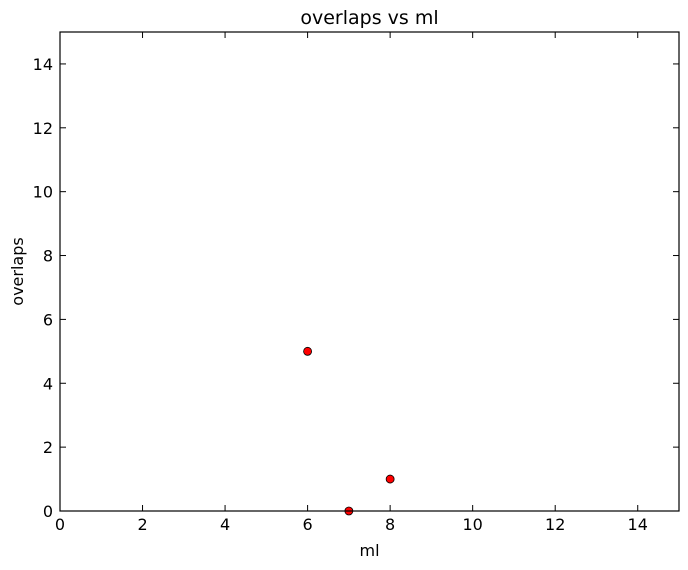 The width and height of the screenshot is (688, 570). Describe the element at coordinates (48, 383) in the screenshot. I see `y-tick-label: 4` at that location.